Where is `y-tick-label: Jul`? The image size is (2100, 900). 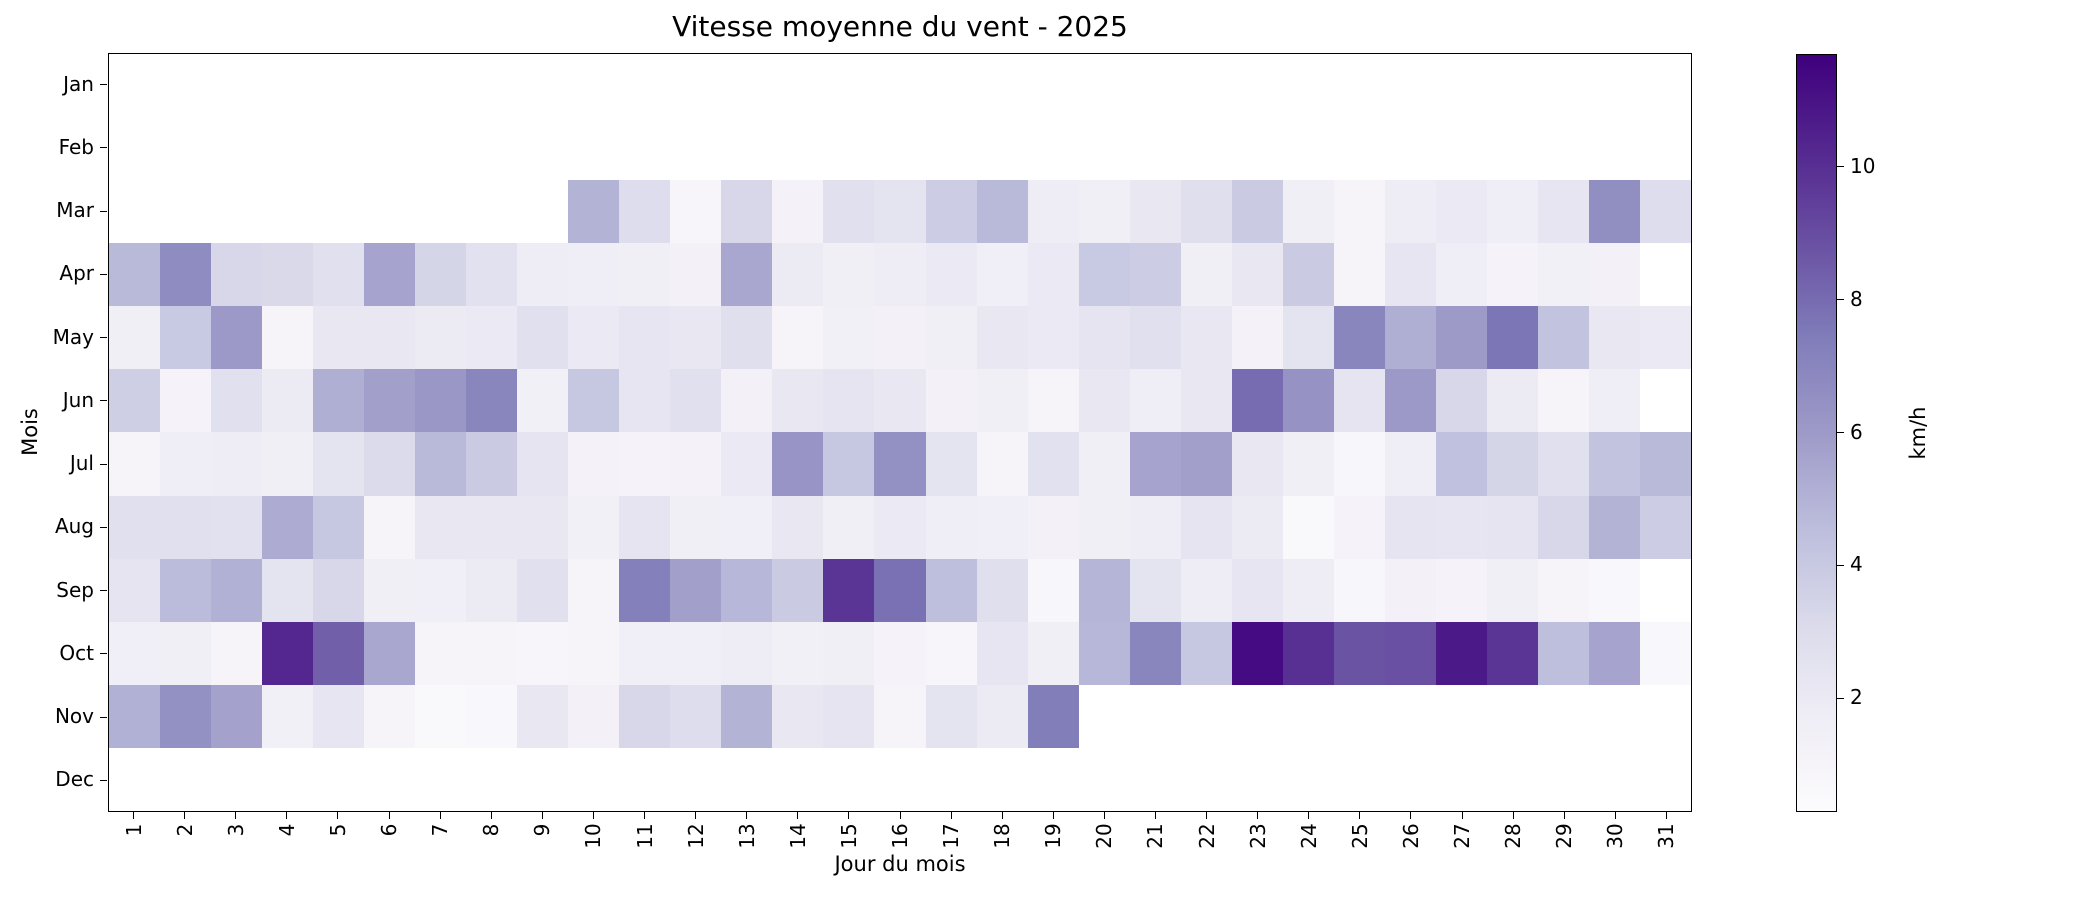 y-tick-label: Jul is located at coordinates (81, 463).